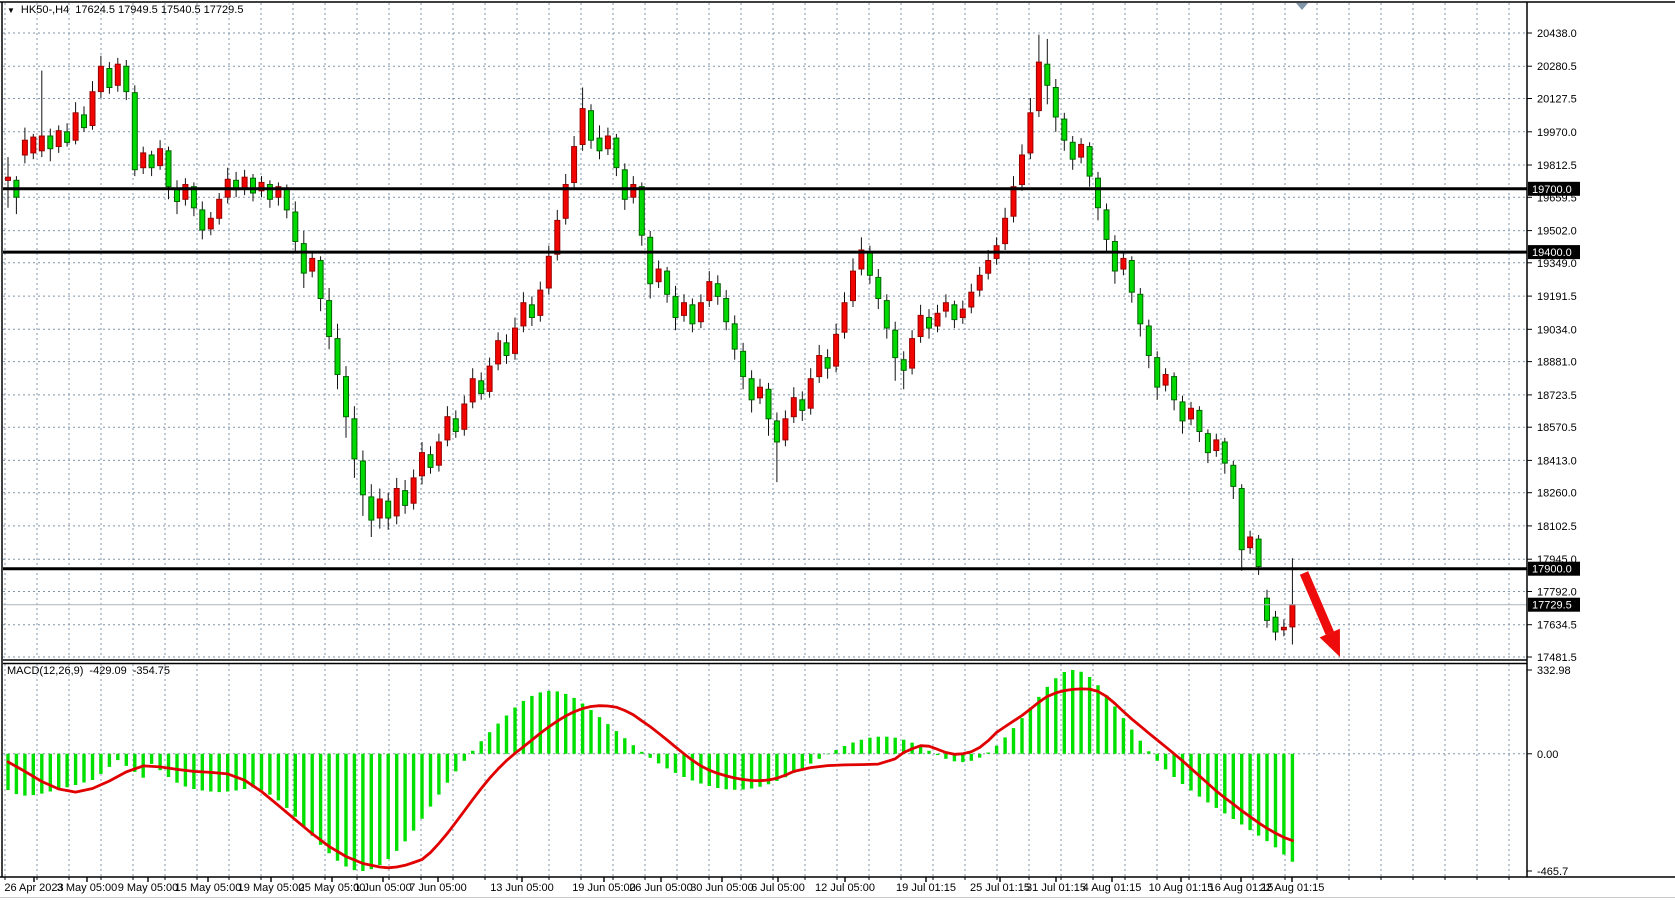 Image resolution: width=1675 pixels, height=900 pixels. Describe the element at coordinates (845, 888) in the screenshot. I see `svg-text: 12 Jul 05:00` at that location.